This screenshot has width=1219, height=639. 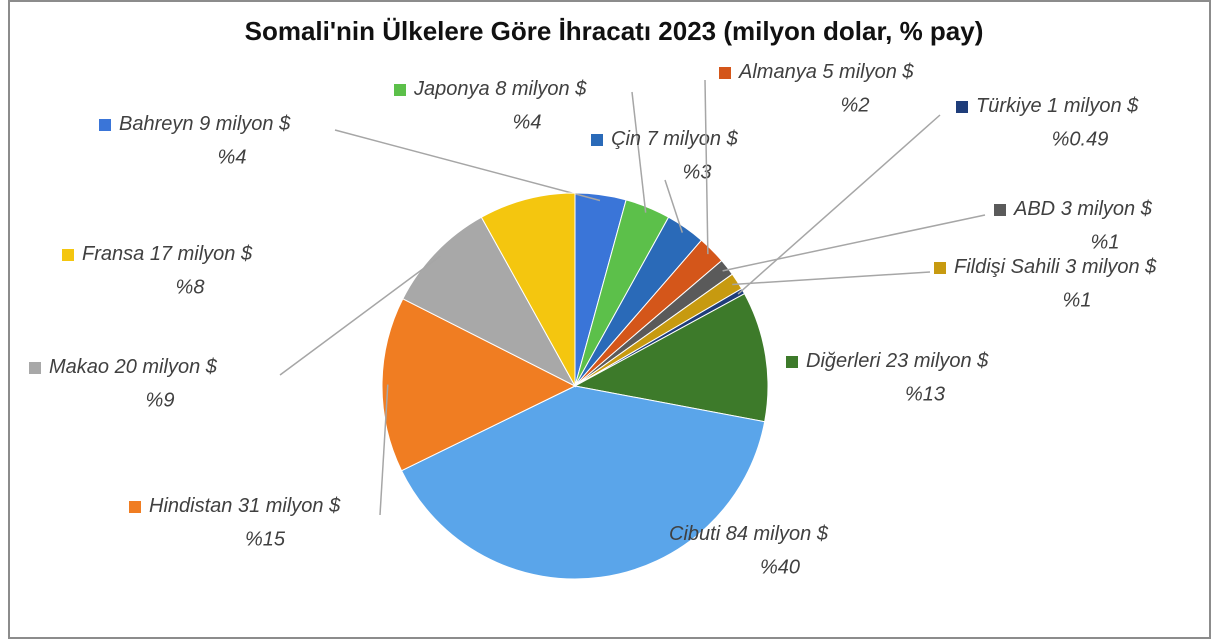 What do you see at coordinates (113, 254) in the screenshot?
I see `label-name: Fransa` at bounding box center [113, 254].